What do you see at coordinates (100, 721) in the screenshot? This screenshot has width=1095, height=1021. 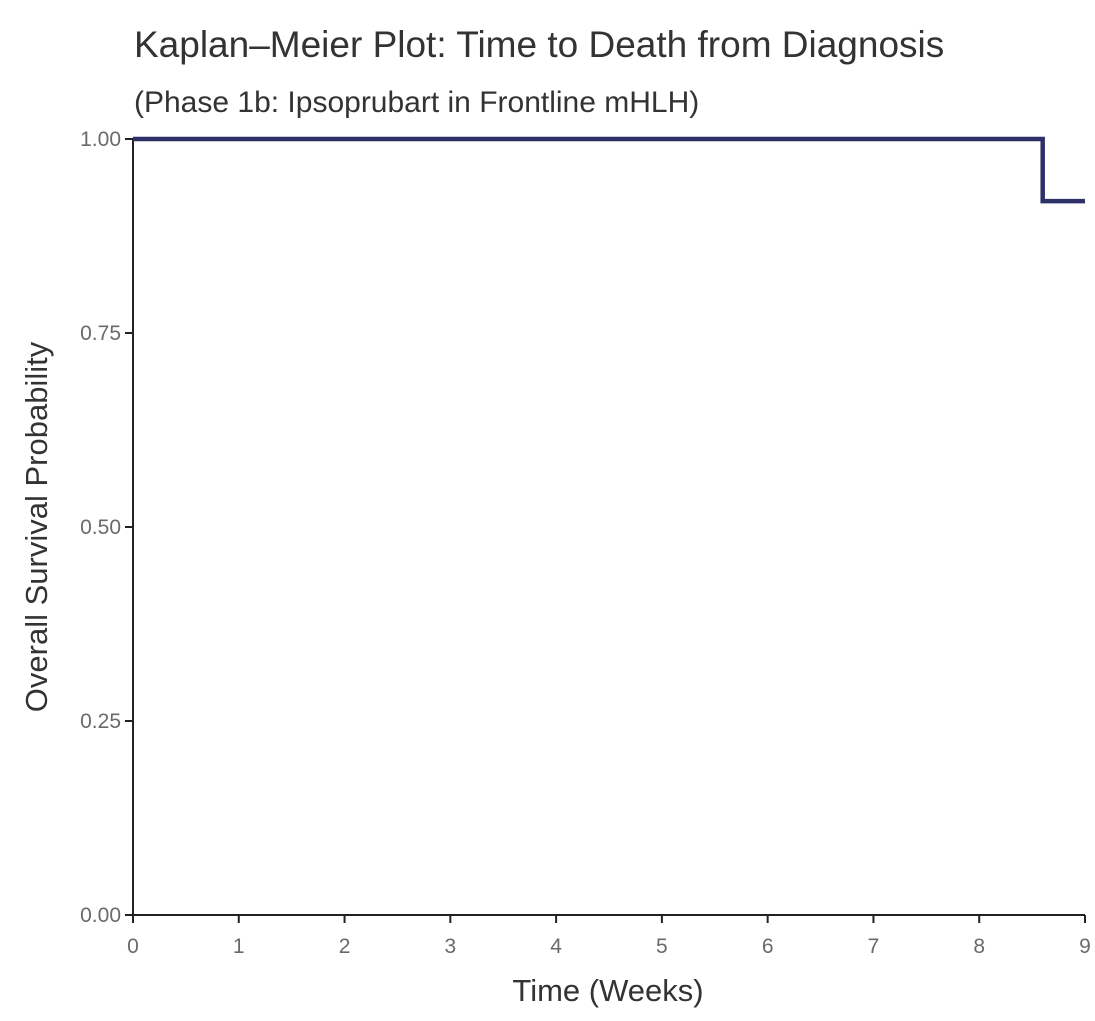 I see `y-tick-label: 0.25` at bounding box center [100, 721].